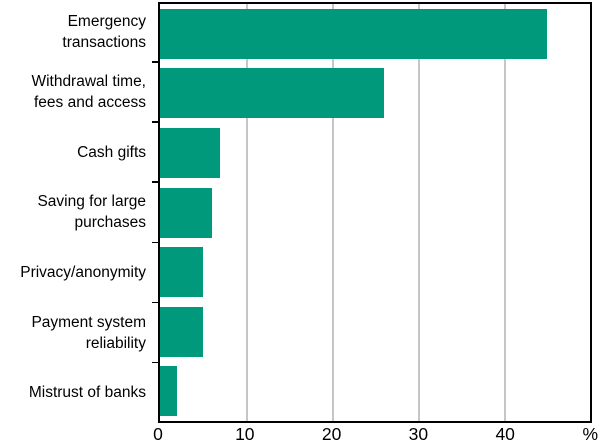 This screenshot has height=444, width=600. I want to click on x-tick-label: 30, so click(418, 434).